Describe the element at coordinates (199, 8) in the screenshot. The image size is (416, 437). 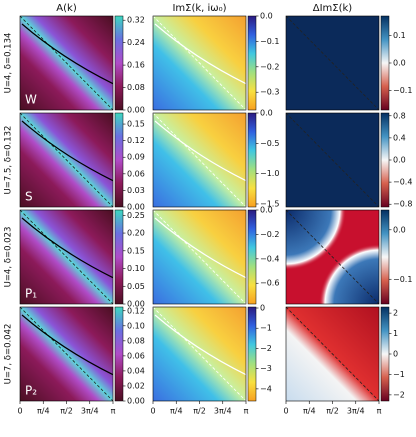
I see `panel-title: ImΣ(k, iω₀)` at that location.